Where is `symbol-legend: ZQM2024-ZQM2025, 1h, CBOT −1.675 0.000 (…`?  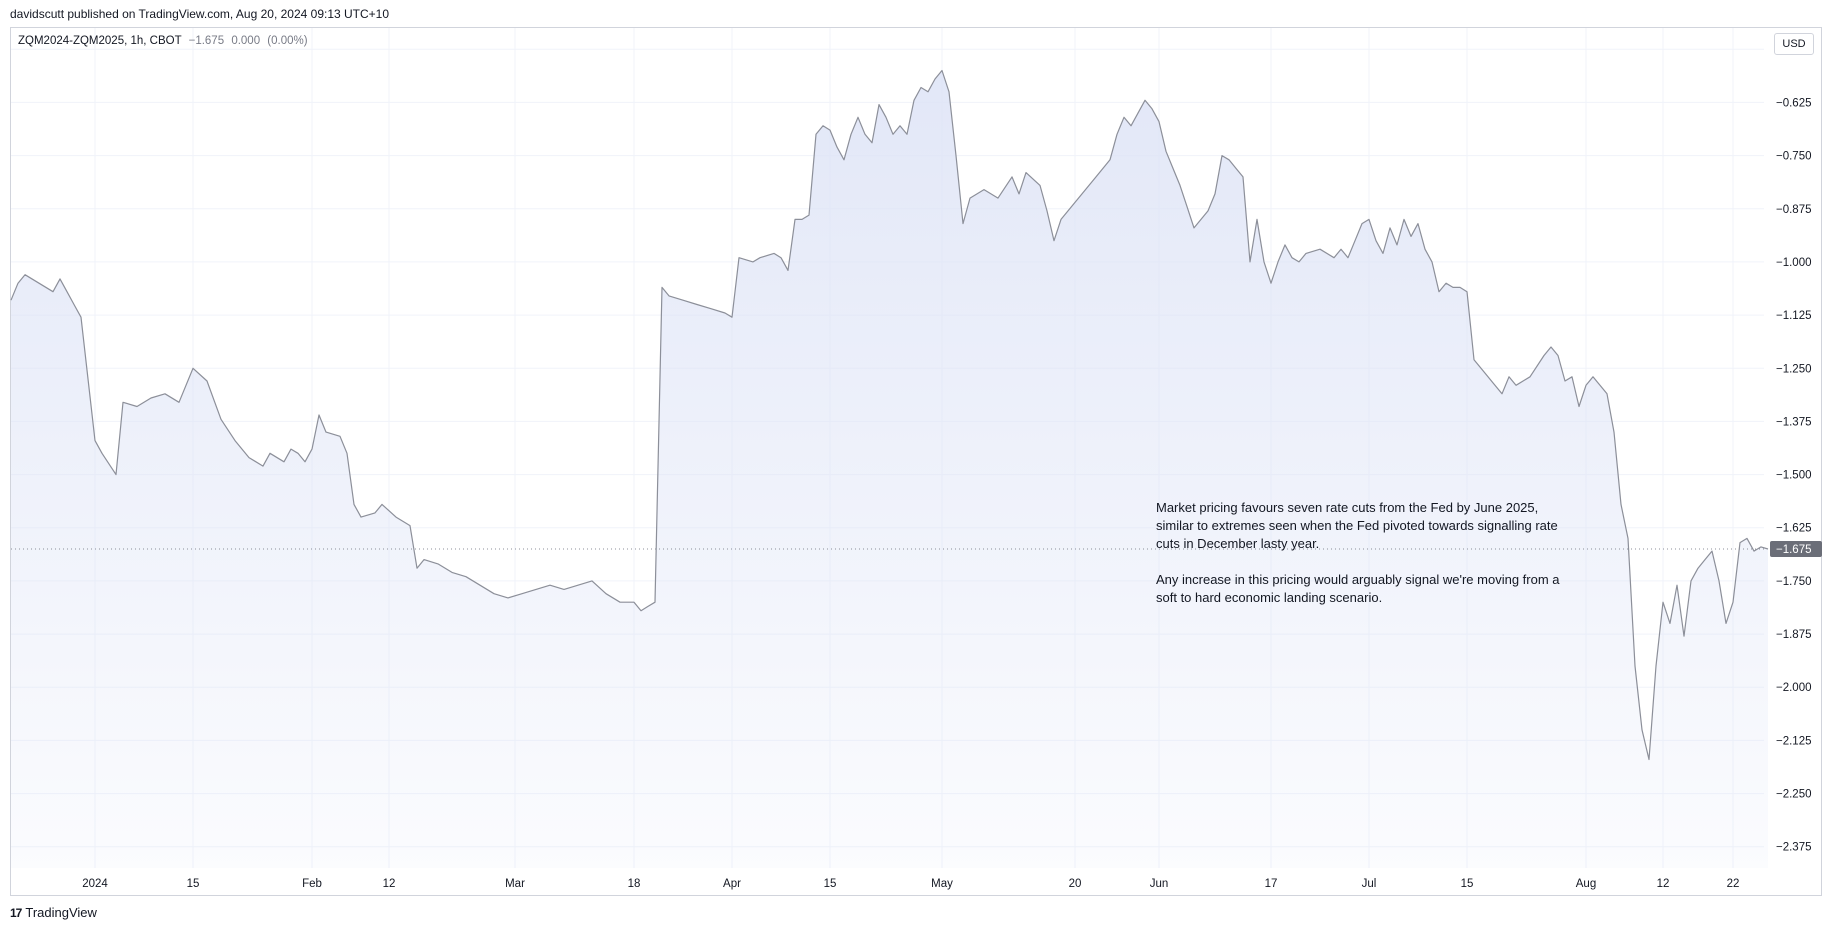
symbol-legend: ZQM2024-ZQM2025, 1h, CBOT −1.675 0.000 (… is located at coordinates (163, 41).